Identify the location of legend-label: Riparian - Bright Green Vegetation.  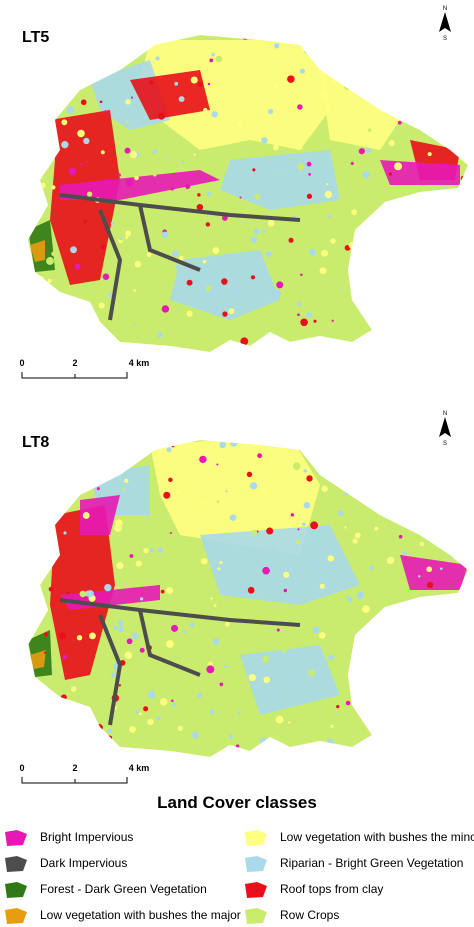
(371, 863).